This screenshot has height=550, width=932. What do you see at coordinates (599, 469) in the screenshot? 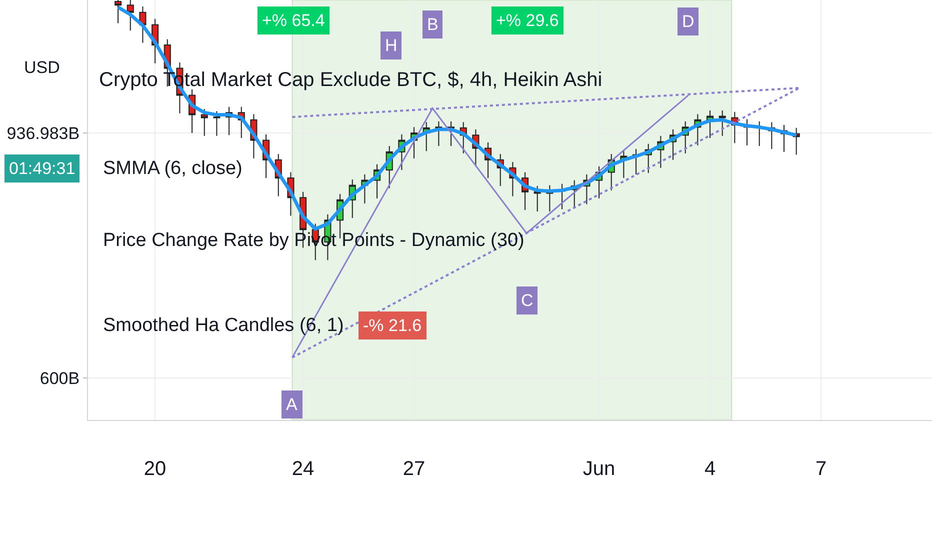
I see `x-tick-label: Jun` at bounding box center [599, 469].